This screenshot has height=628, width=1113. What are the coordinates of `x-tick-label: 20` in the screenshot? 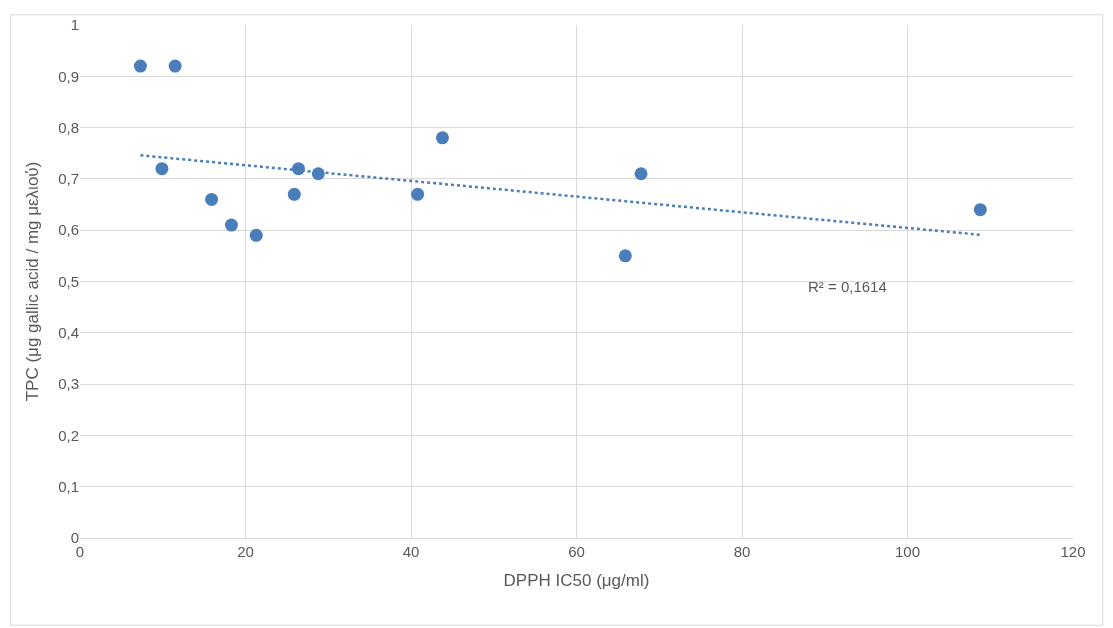 It's located at (245, 551).